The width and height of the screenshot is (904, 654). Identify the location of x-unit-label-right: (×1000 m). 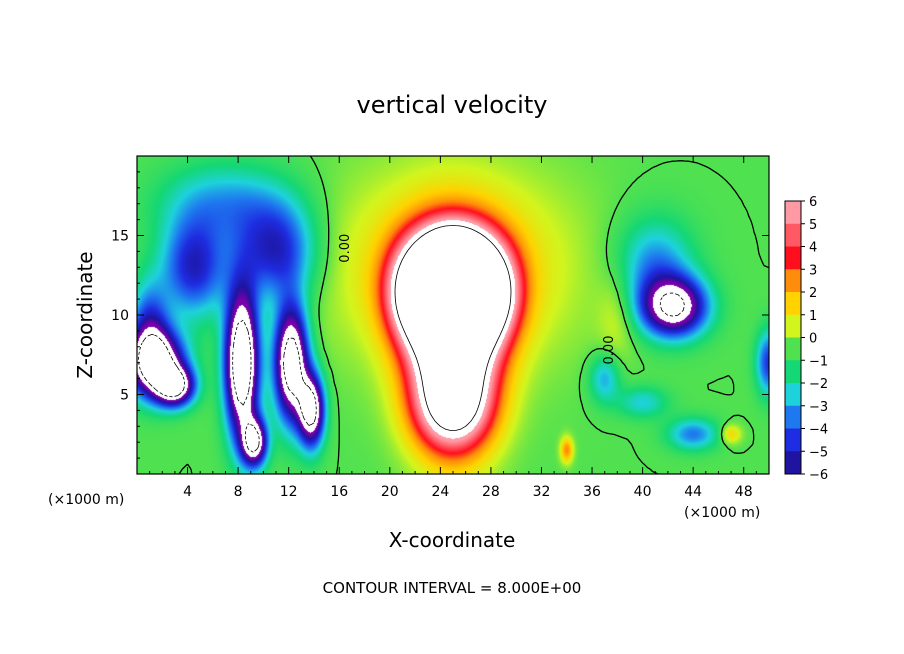
(722, 513).